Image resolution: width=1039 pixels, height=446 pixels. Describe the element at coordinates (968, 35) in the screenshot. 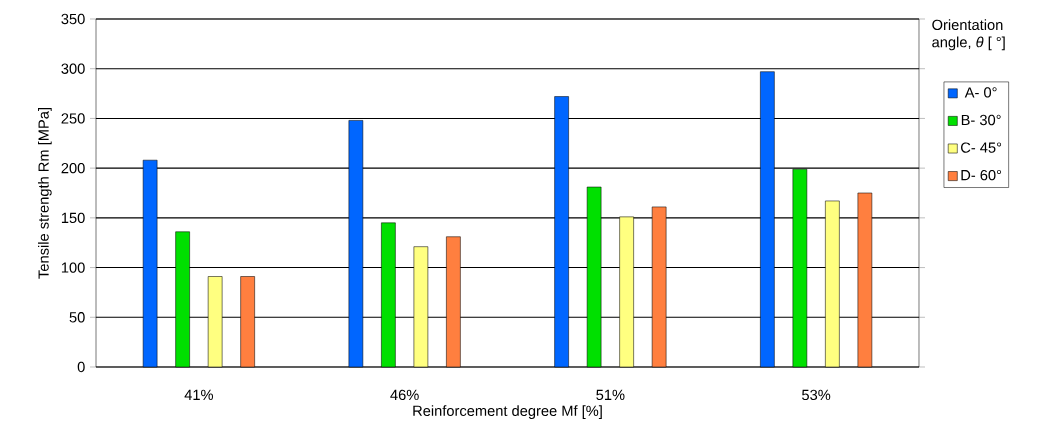

I see `legend-title: Orientation angle, θ [ °]` at that location.